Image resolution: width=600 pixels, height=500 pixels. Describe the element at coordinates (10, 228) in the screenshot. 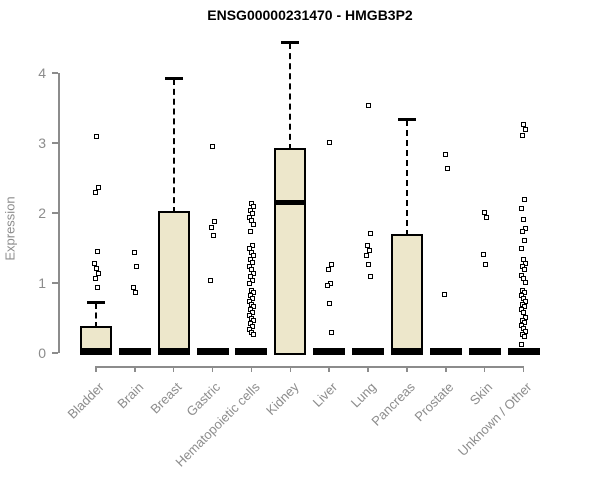

I see `y-axis-label: Expression` at that location.